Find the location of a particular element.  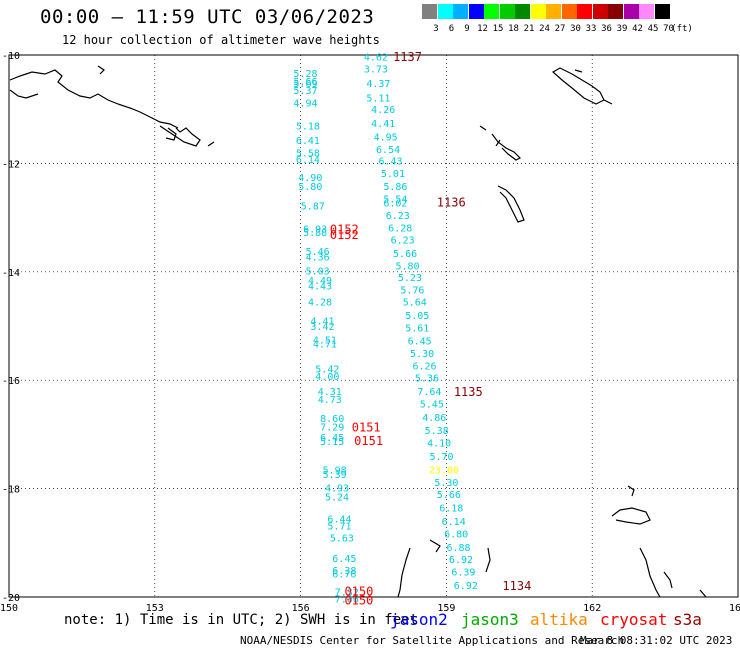

swh-value: 5.42 is located at coordinates (327, 369).